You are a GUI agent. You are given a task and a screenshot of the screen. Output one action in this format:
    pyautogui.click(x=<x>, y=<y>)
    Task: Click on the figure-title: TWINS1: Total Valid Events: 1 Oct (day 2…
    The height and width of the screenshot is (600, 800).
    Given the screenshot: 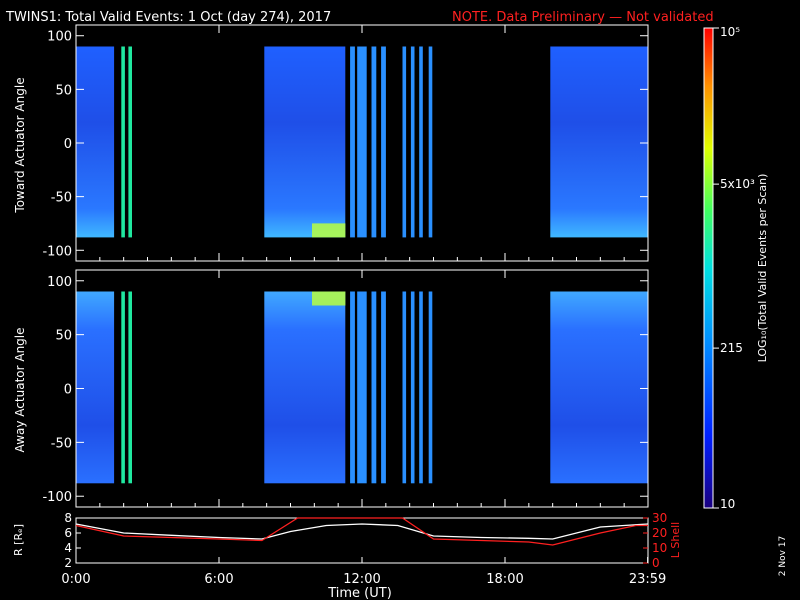 What is the action you would take?
    pyautogui.click(x=168, y=17)
    